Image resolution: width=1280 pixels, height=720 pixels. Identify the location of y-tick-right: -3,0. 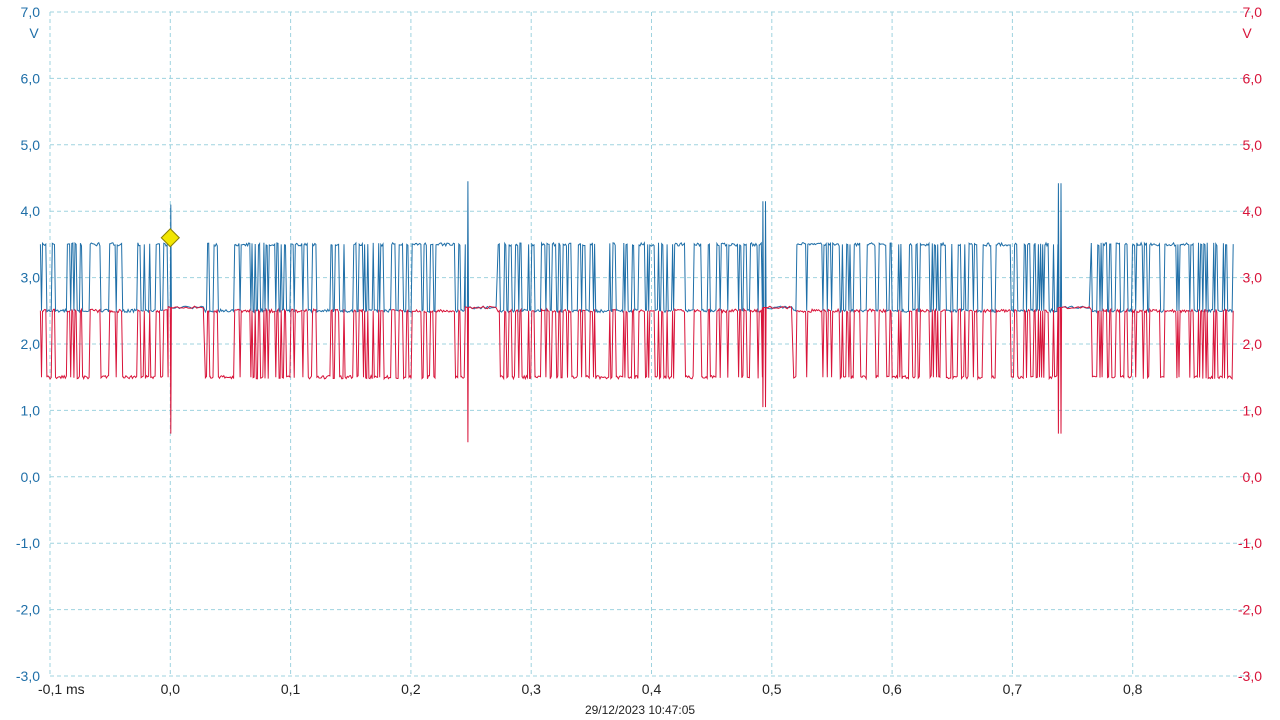
(1250, 676).